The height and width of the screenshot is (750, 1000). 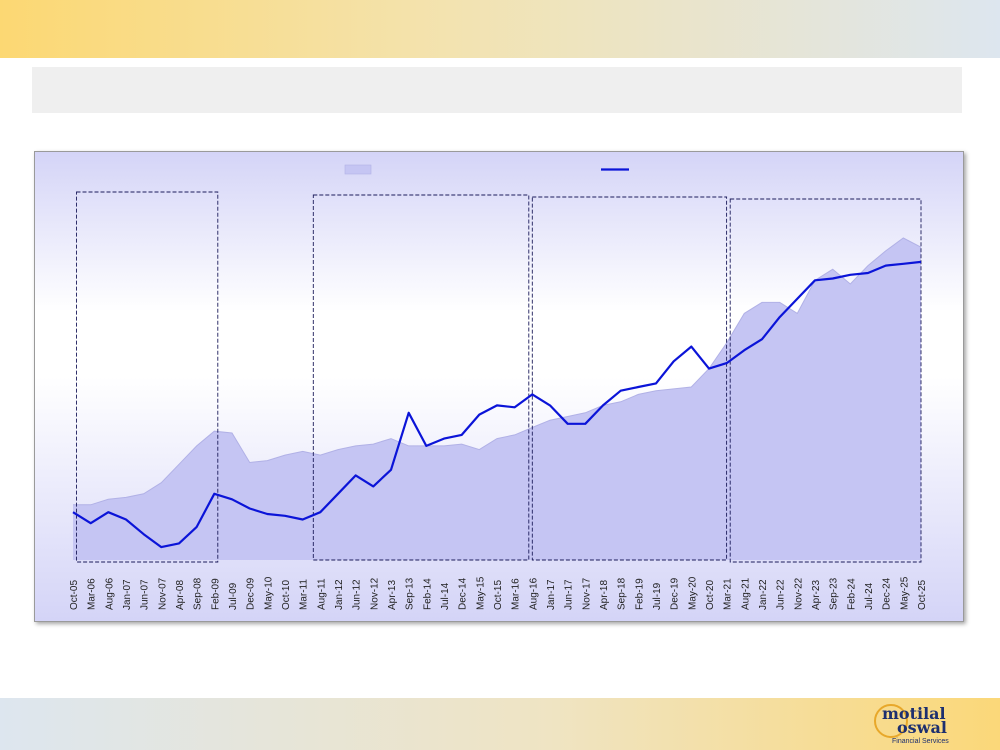 I want to click on legend-swatch-area, so click(x=358, y=169).